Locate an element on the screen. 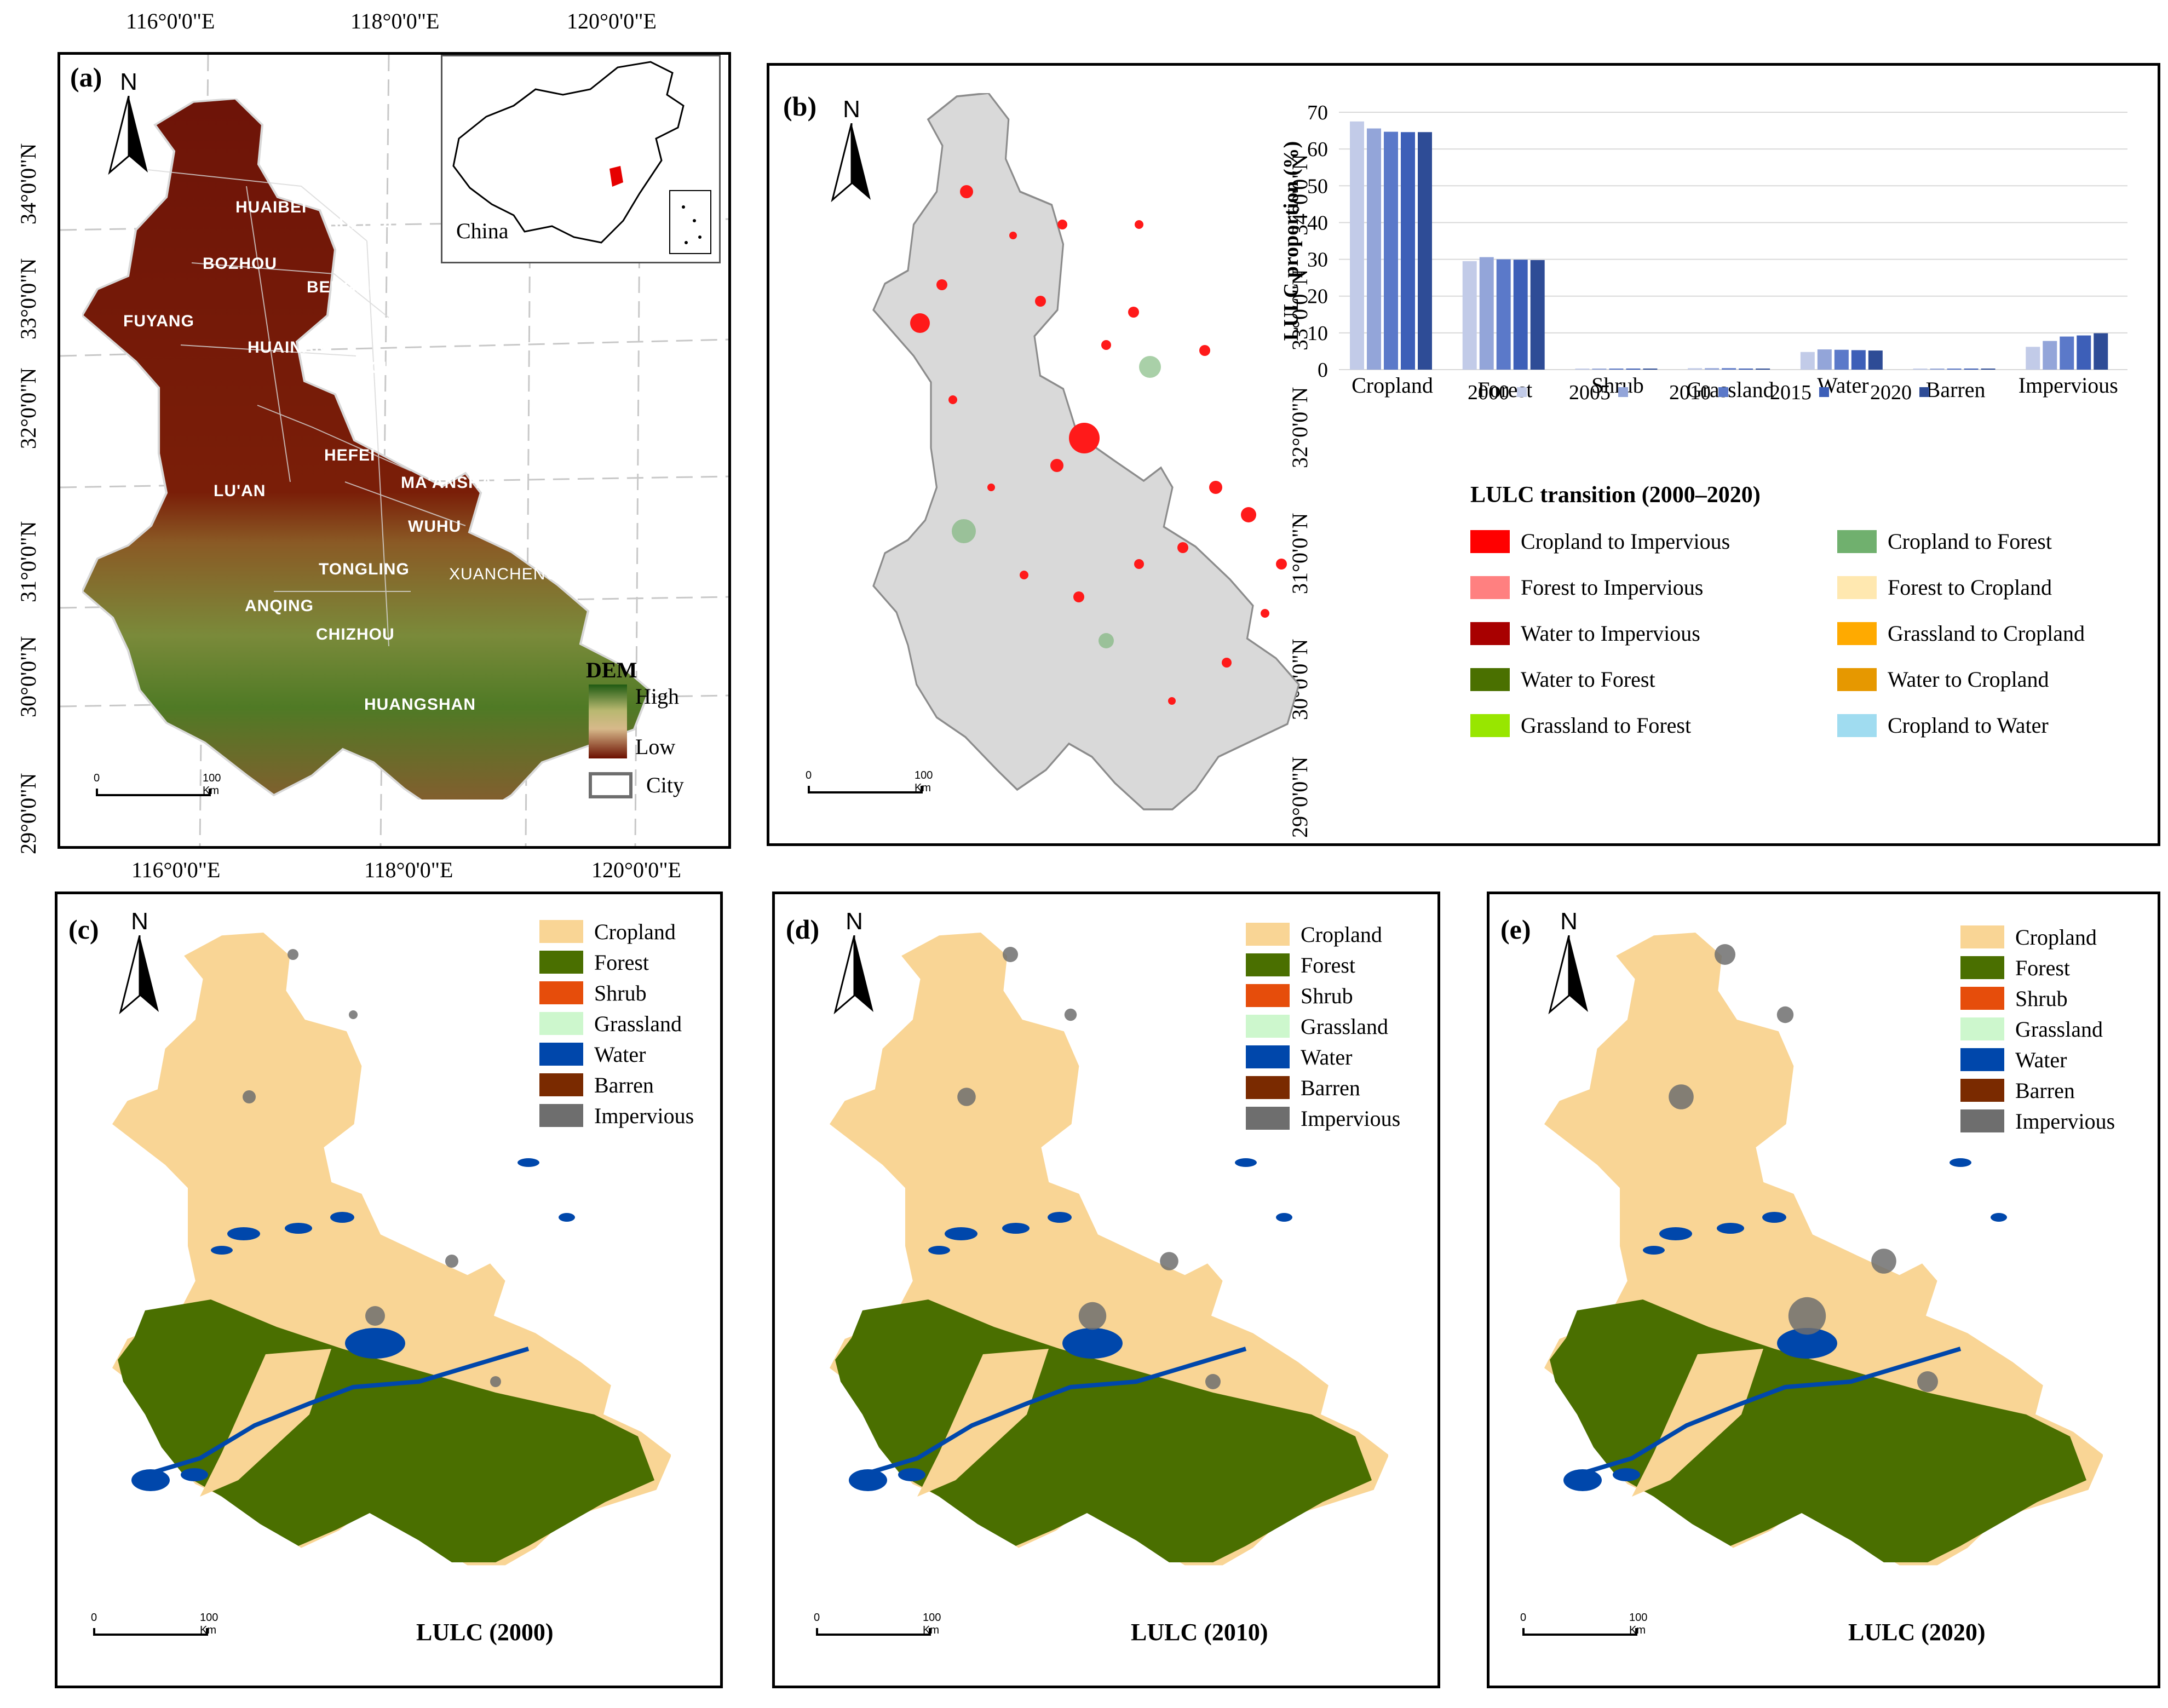 This screenshot has width=2168, height=1708. x-tick-label-shrub: Shrub is located at coordinates (1618, 385).